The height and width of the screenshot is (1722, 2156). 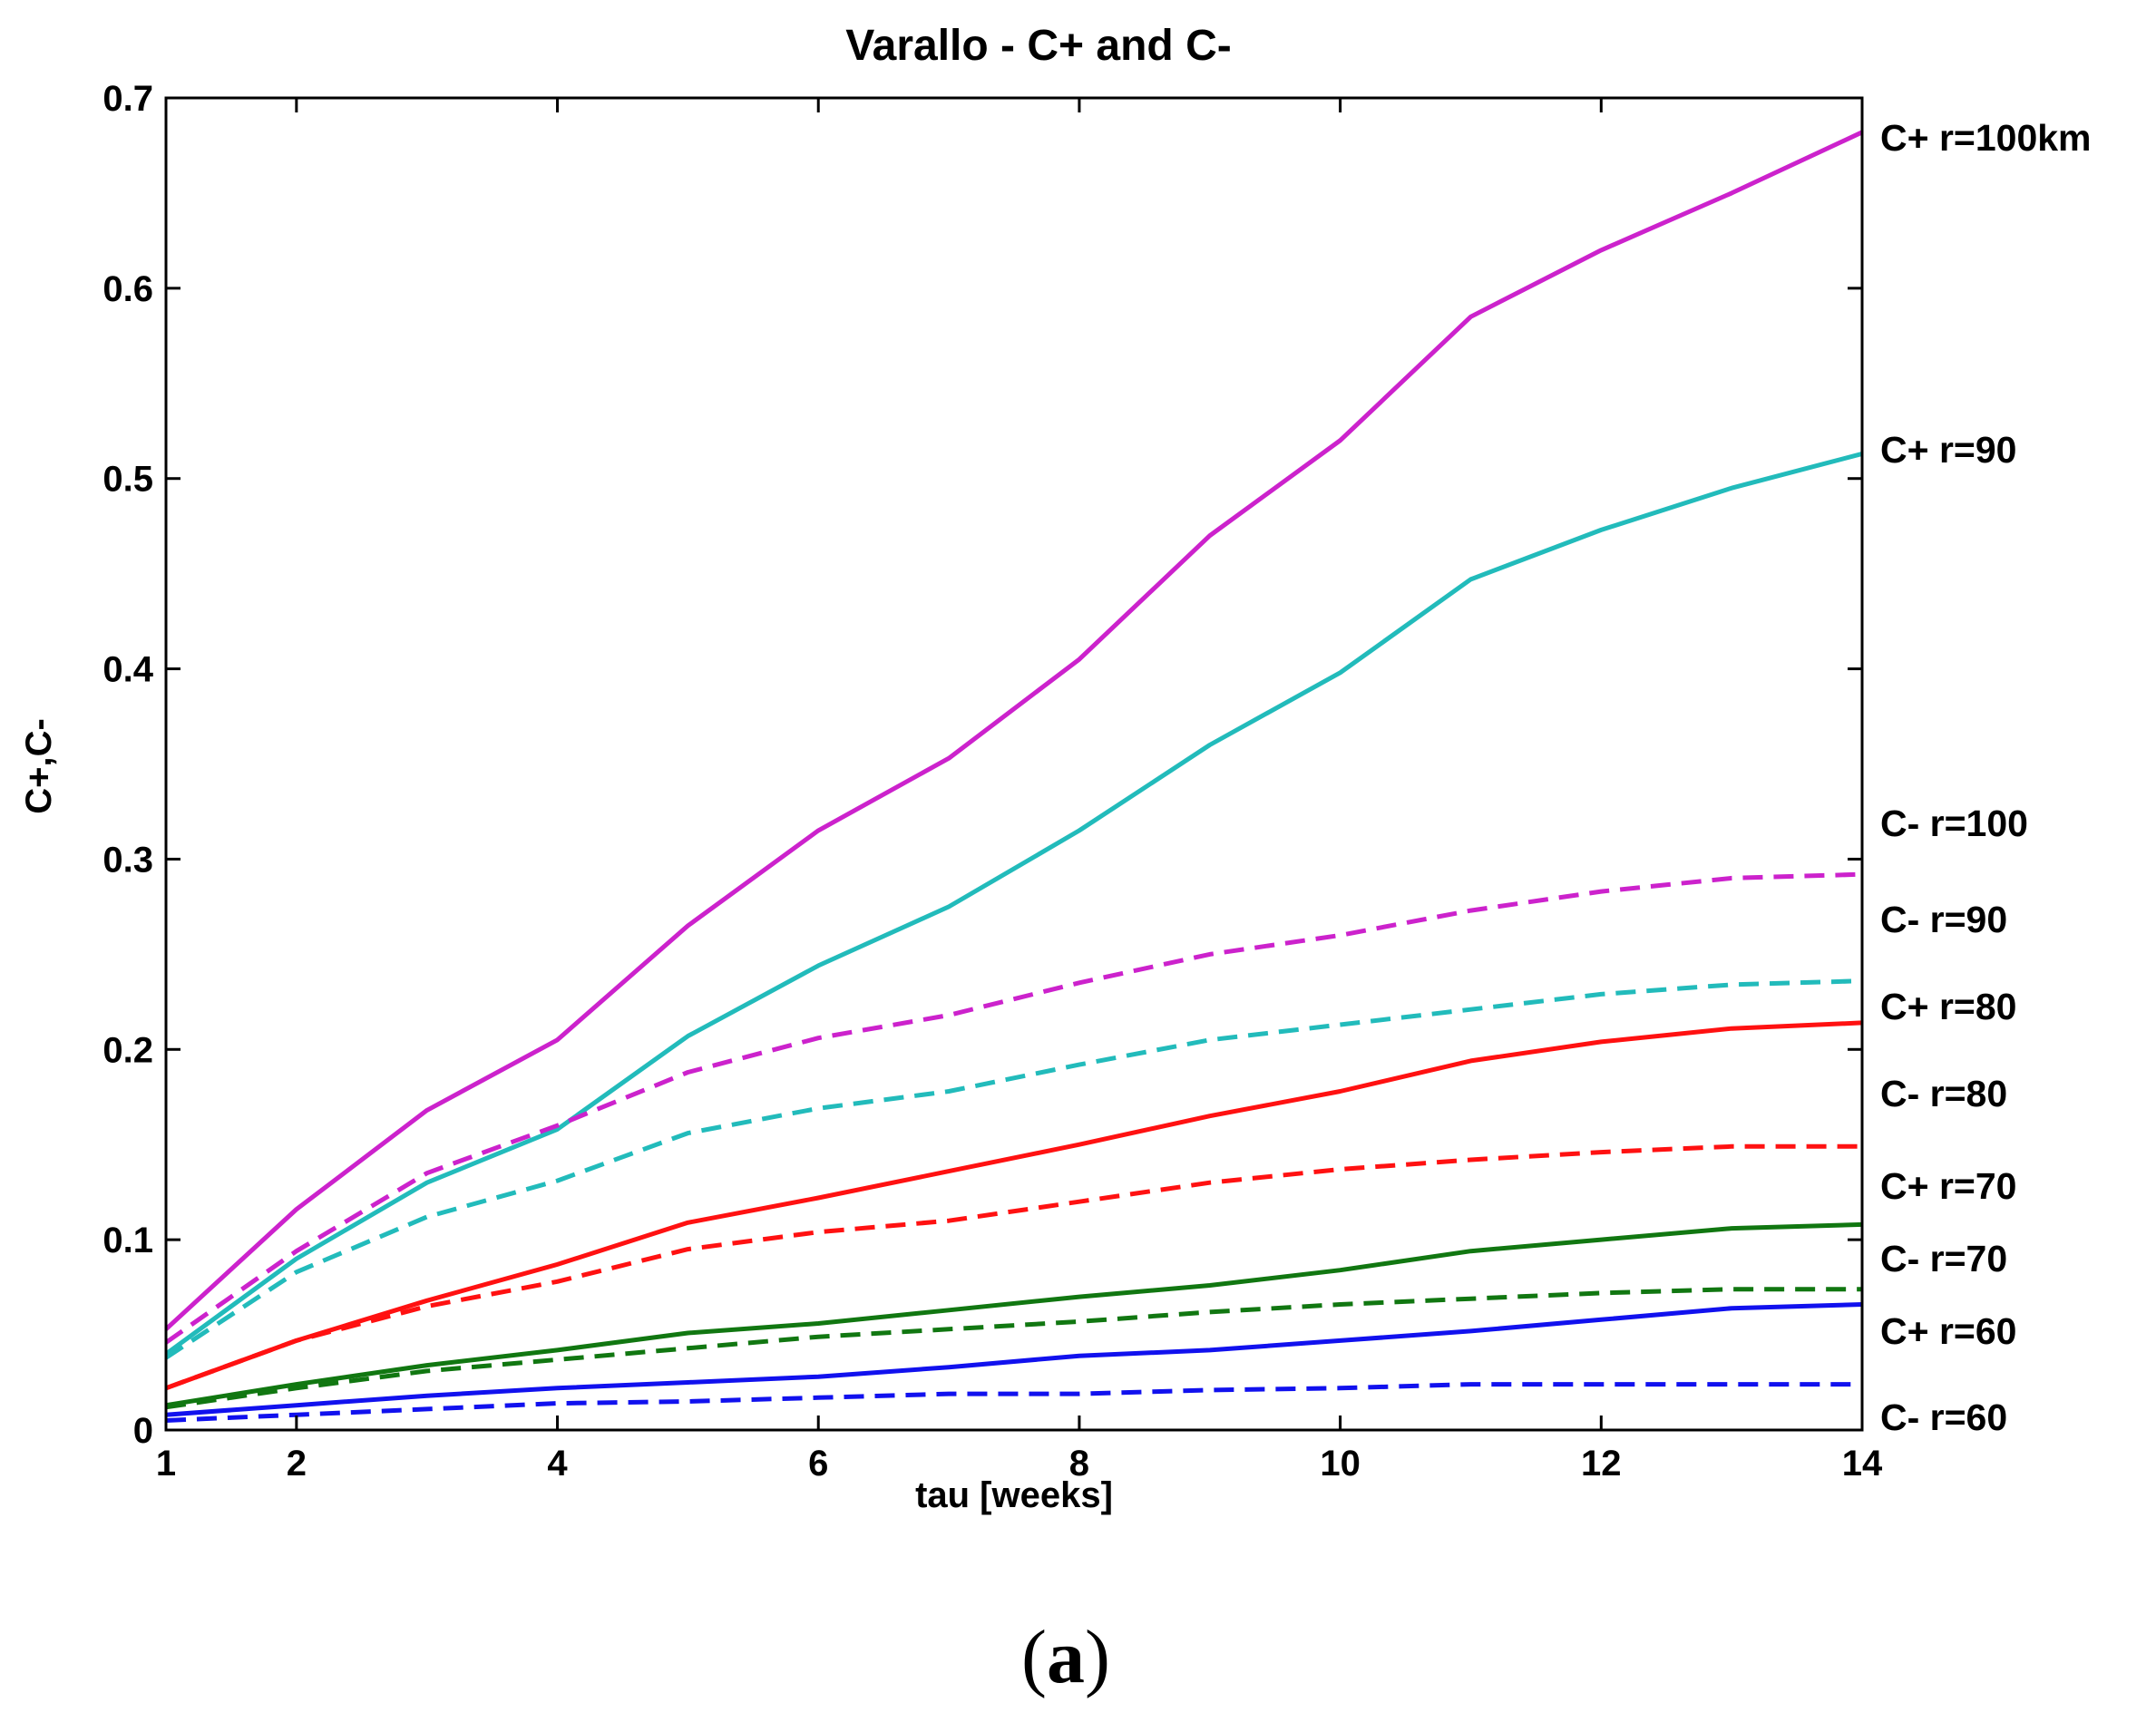 What do you see at coordinates (1014, 1495) in the screenshot?
I see `x-axis-label: tau [weeks]` at bounding box center [1014, 1495].